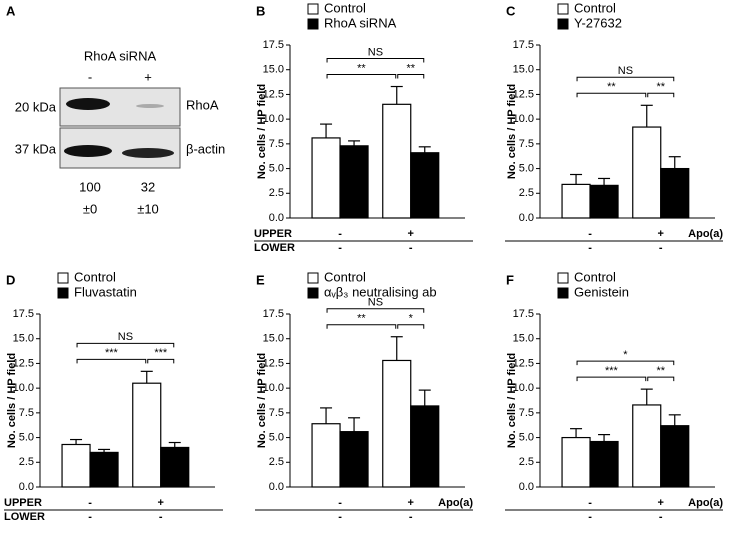 The width and height of the screenshot is (748, 535). Describe the element at coordinates (24, 517) in the screenshot. I see `condition-label: LOWER` at that location.